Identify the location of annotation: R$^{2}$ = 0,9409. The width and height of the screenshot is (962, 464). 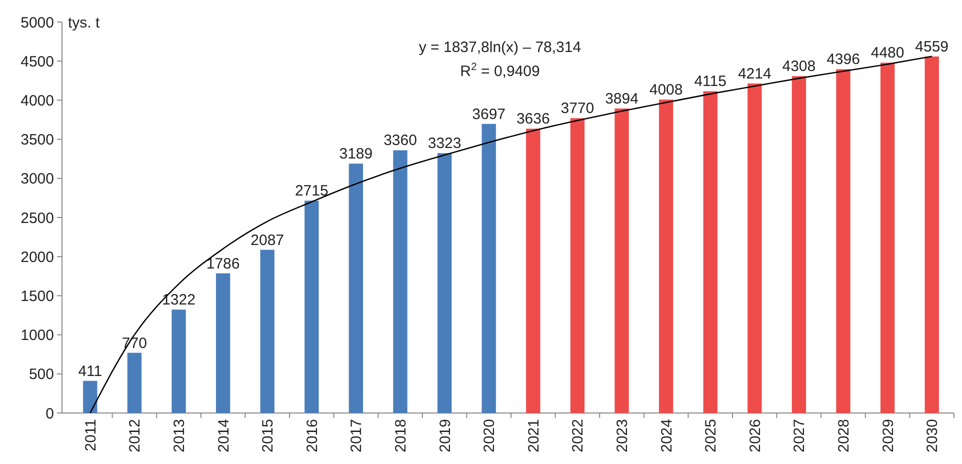
(500, 70).